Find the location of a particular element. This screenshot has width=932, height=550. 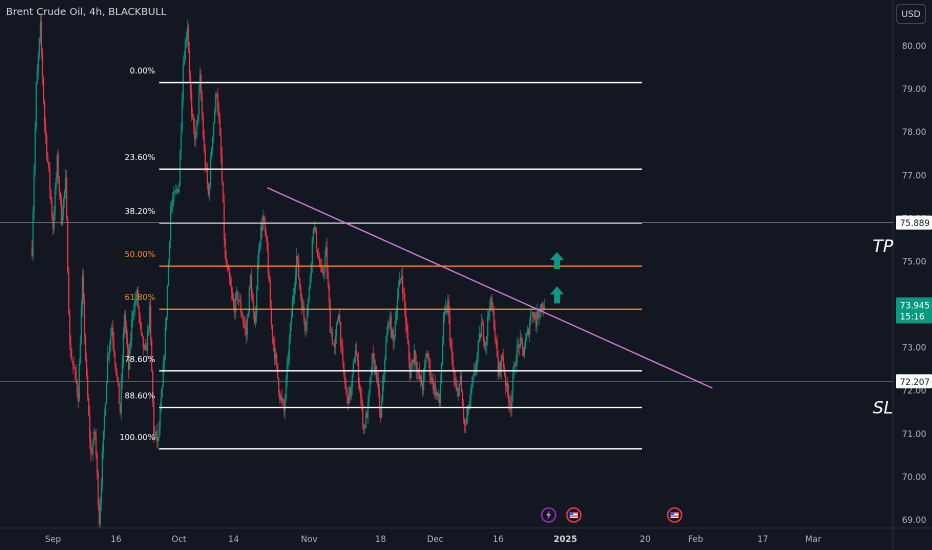

event-markers is located at coordinates (611, 515).